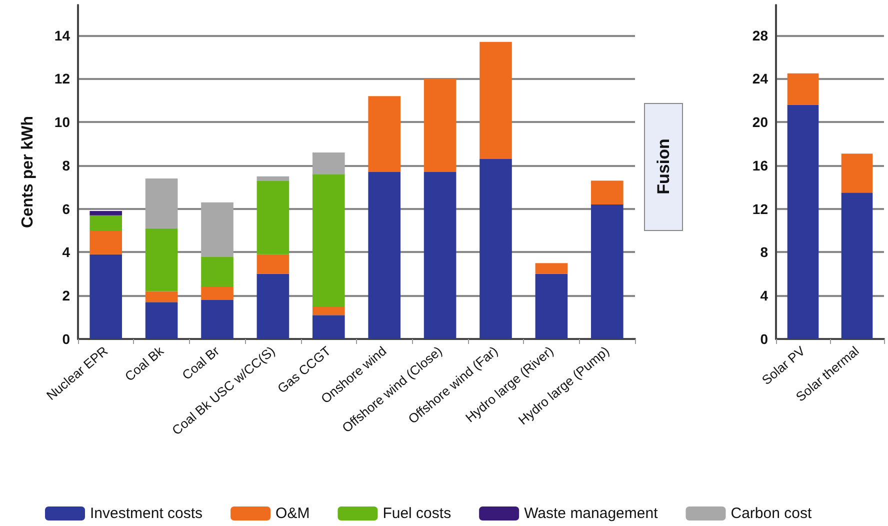 Image resolution: width=888 pixels, height=526 pixels. I want to click on x-tick-label: Coal Br, so click(201, 362).